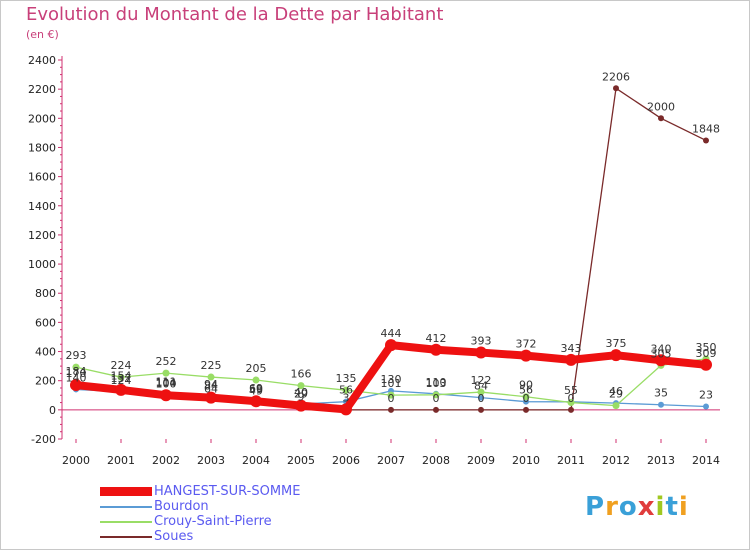 The image size is (750, 550). Describe the element at coordinates (571, 390) in the screenshot. I see `data-label: 55` at that location.